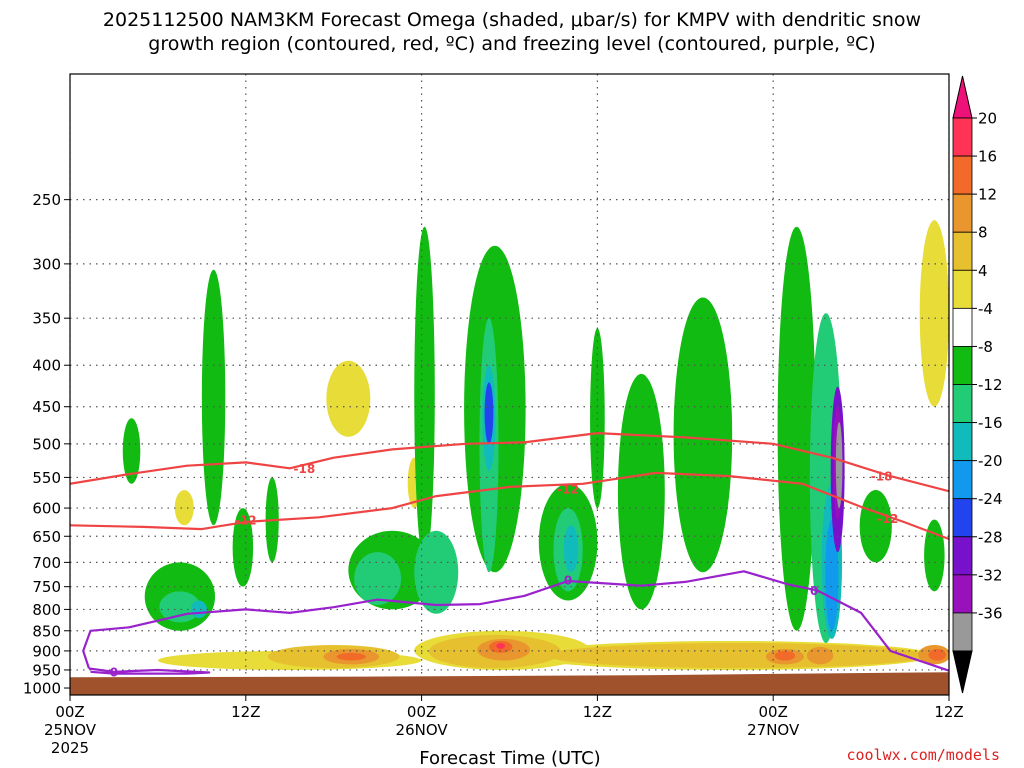 The height and width of the screenshot is (768, 1024). I want to click on colorbar-swatch--16, so click(962, 442).